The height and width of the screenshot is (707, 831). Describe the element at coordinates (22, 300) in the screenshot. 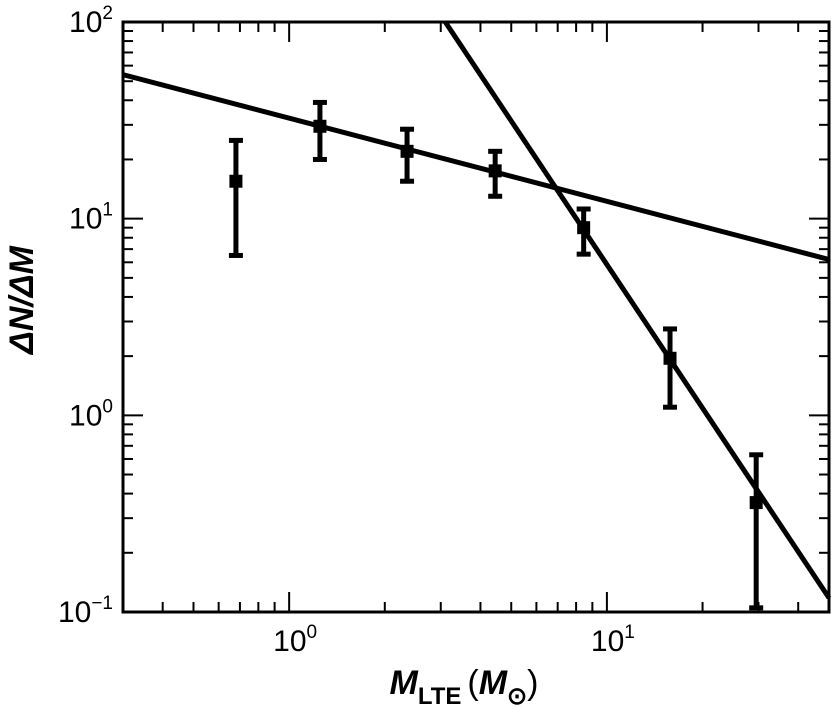

I see `y-axis-title: ΔN/ΔM` at that location.